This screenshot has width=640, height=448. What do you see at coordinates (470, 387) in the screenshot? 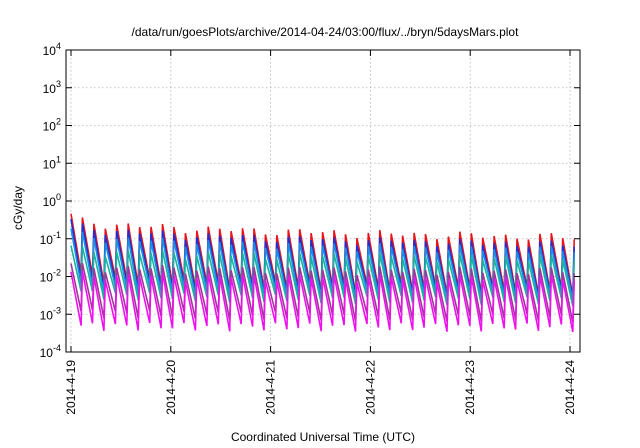
I see `x-tick-label: 2014-4-23` at bounding box center [470, 387].